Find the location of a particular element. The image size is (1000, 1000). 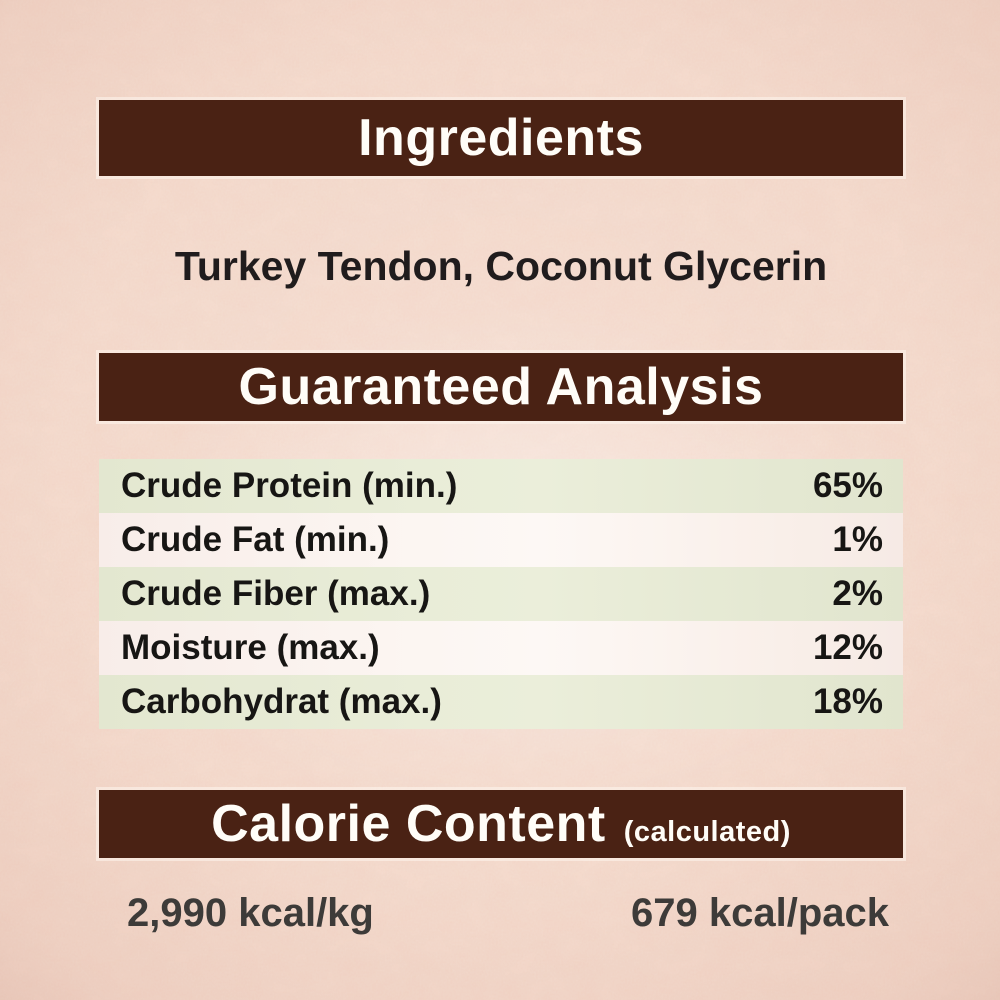

calorie-values-row: 2,990 kcal/kg 679 kcal/pack is located at coordinates (501, 913).